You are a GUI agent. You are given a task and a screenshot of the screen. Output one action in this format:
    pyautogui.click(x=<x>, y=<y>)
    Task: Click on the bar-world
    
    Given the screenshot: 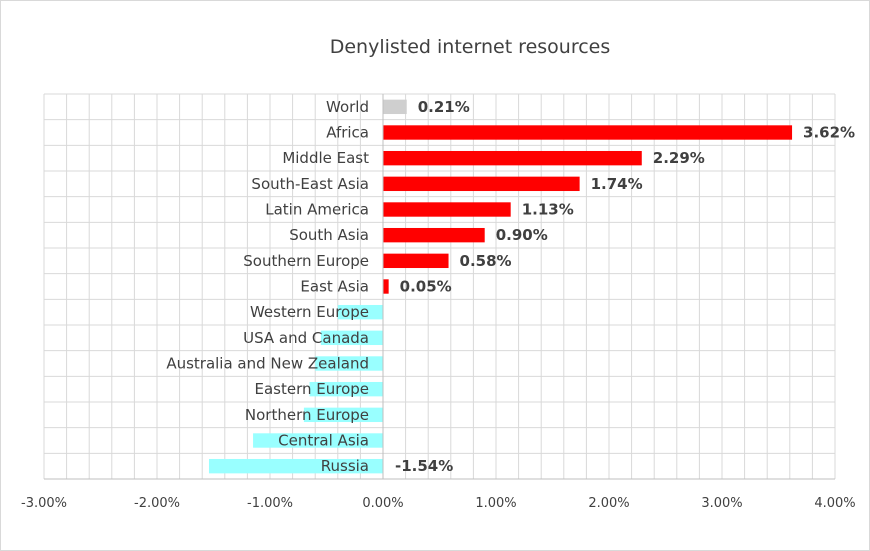 What is the action you would take?
    pyautogui.click(x=395, y=107)
    